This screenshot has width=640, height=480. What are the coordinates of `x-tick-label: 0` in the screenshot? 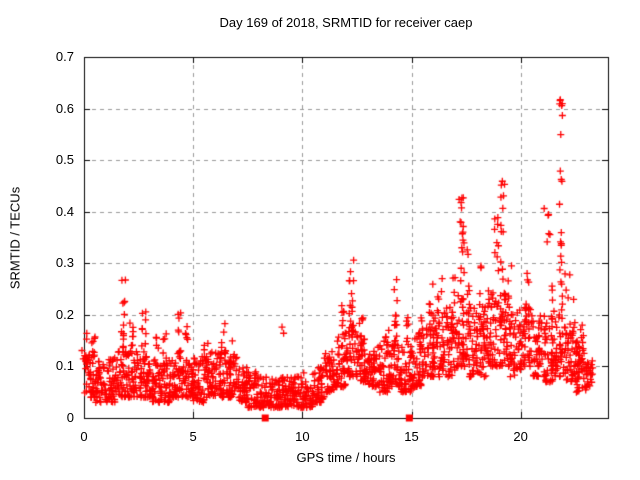 It's located at (84, 436).